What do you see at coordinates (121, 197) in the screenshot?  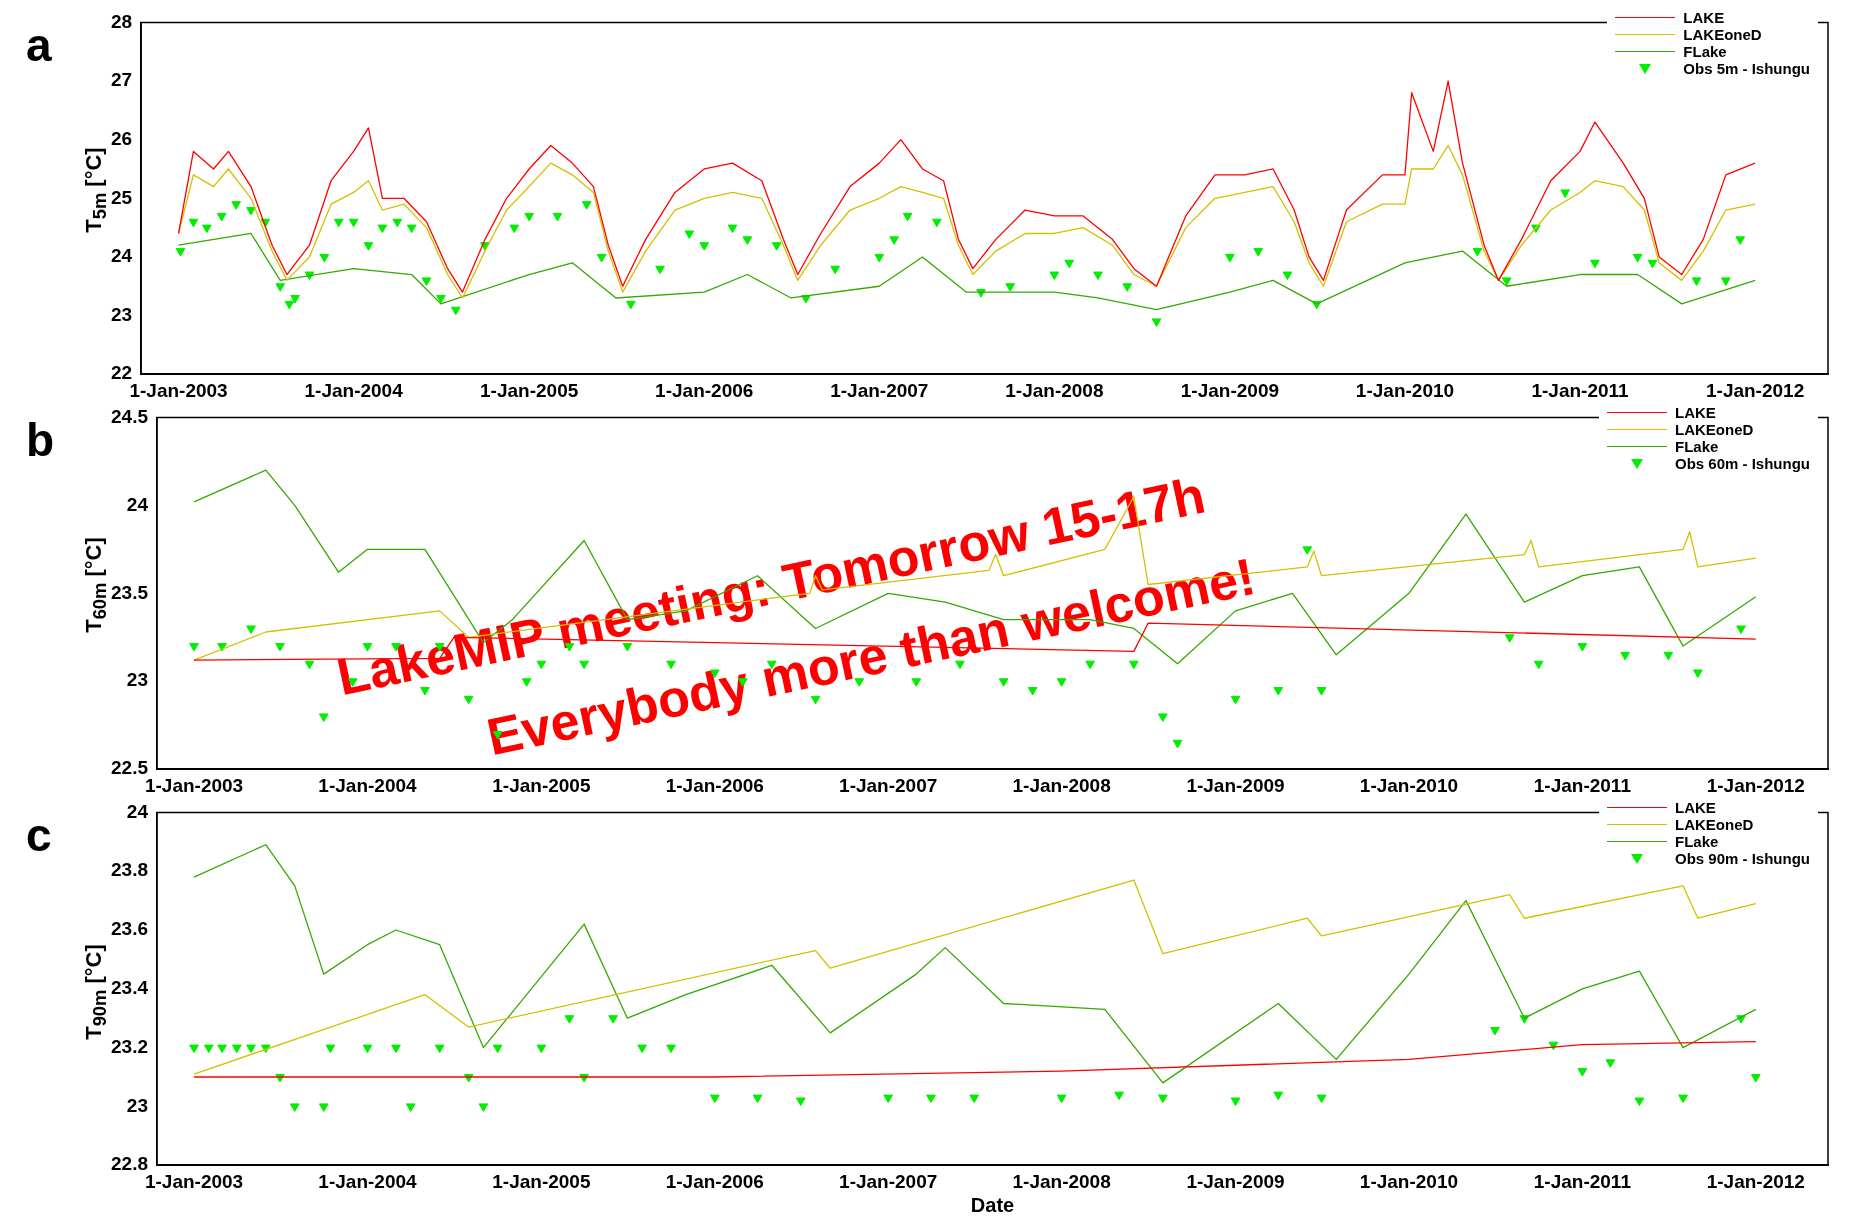 I see `y-tick-label: 25` at bounding box center [121, 197].